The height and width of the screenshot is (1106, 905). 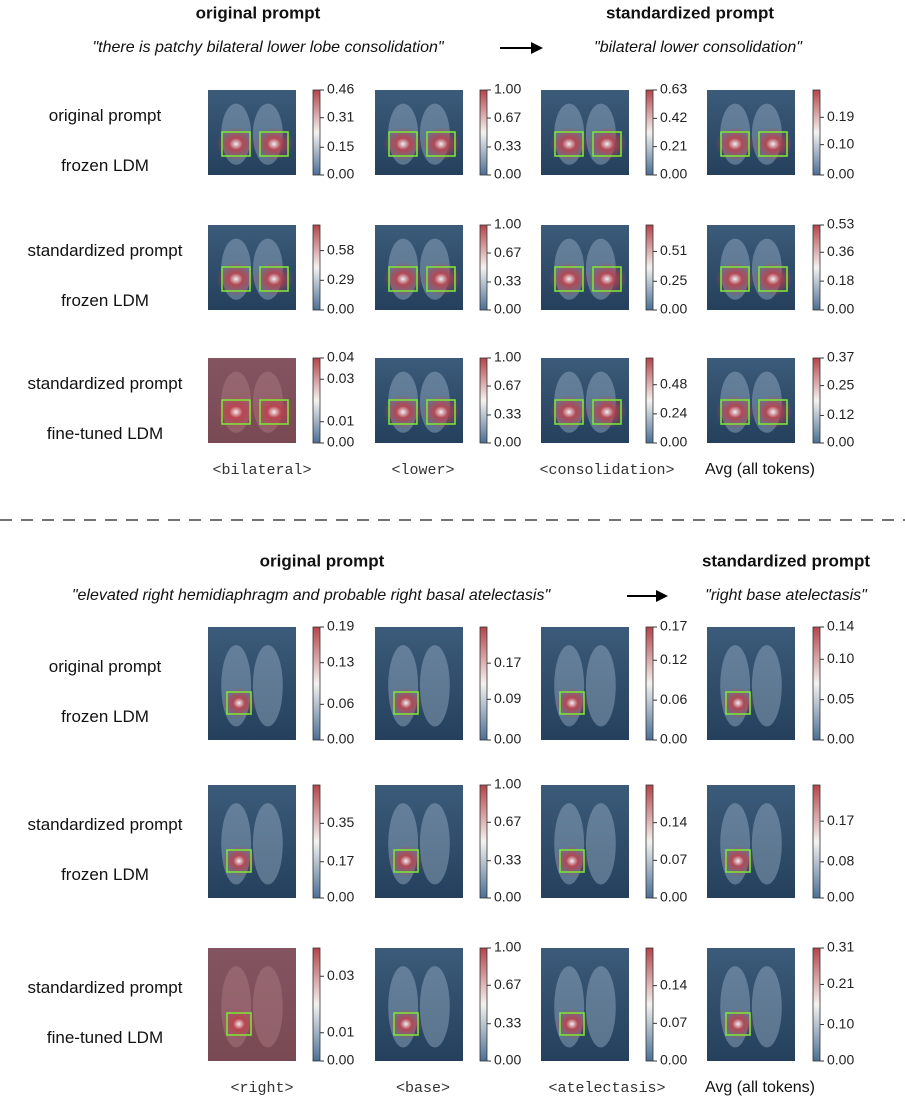 I want to click on colorbar-tick-label: 0.12, so click(x=840, y=414).